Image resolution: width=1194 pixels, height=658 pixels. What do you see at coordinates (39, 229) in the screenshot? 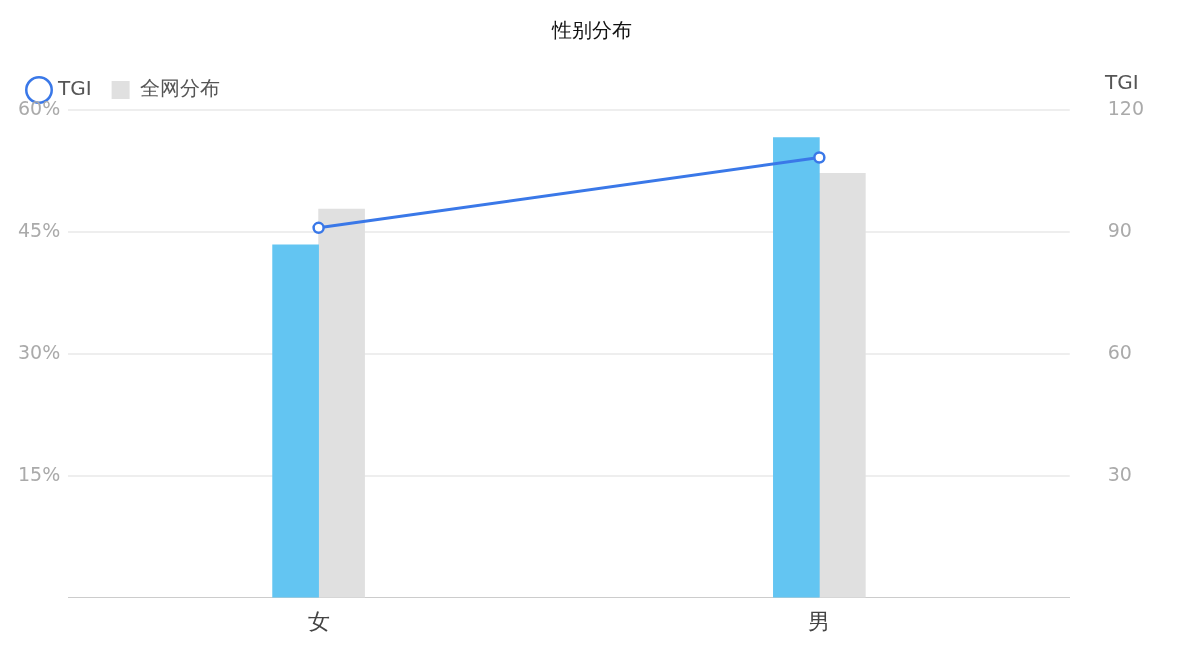
I see `y-tick-label: 45%` at bounding box center [39, 229].